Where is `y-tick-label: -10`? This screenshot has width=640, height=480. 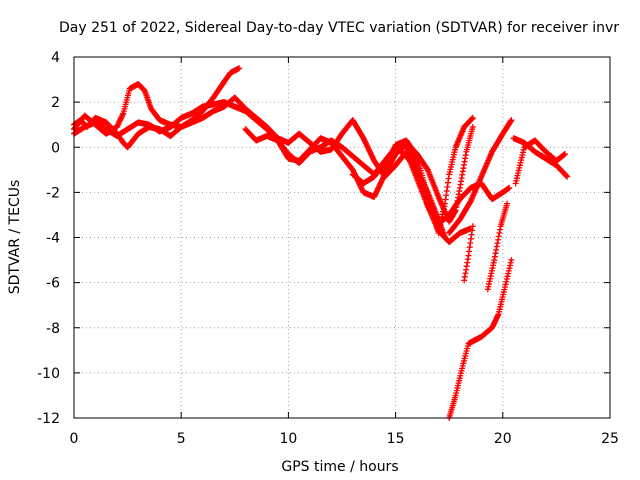
y-tick-label: -10 is located at coordinates (48, 374).